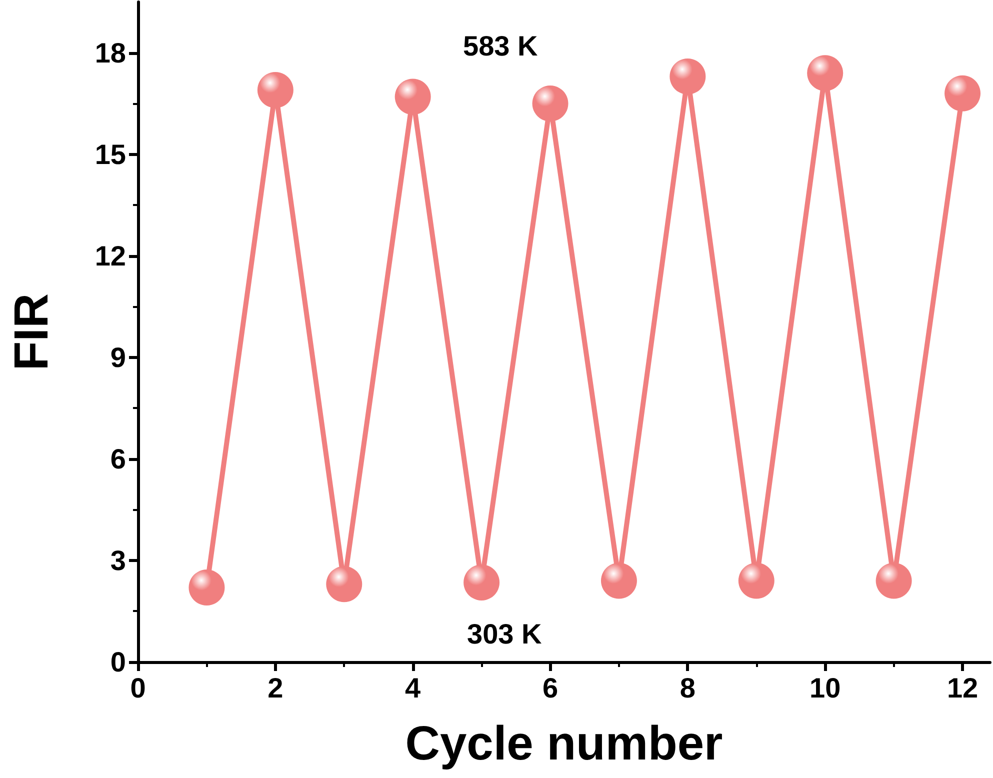  What do you see at coordinates (118, 662) in the screenshot?
I see `y-tick-label: 0` at bounding box center [118, 662].